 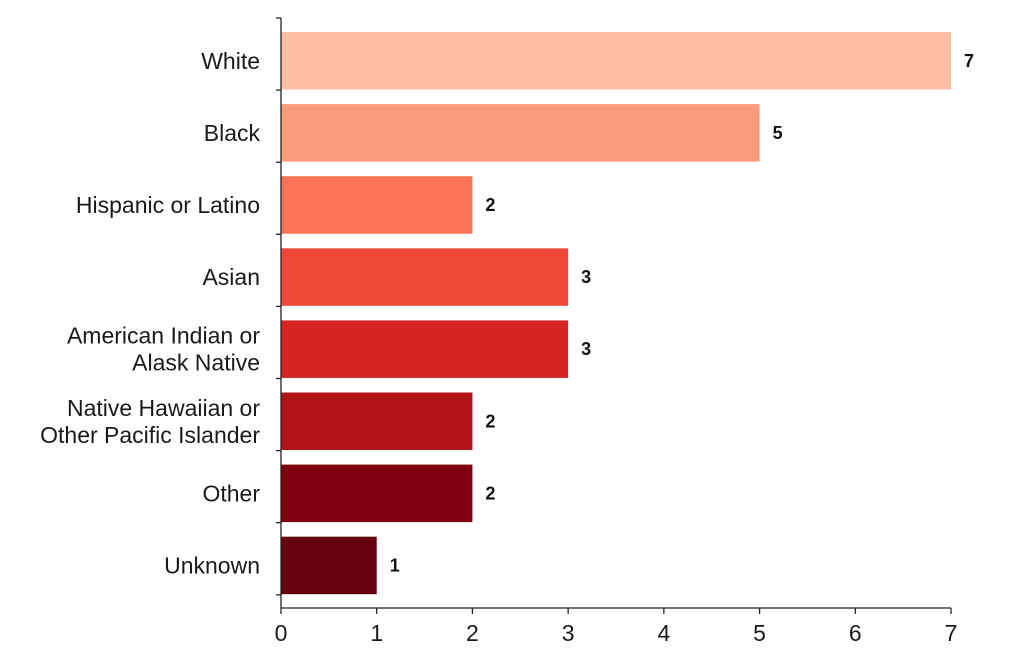 What do you see at coordinates (150, 435) in the screenshot?
I see `category-label-line: Other Pacific Islander` at bounding box center [150, 435].